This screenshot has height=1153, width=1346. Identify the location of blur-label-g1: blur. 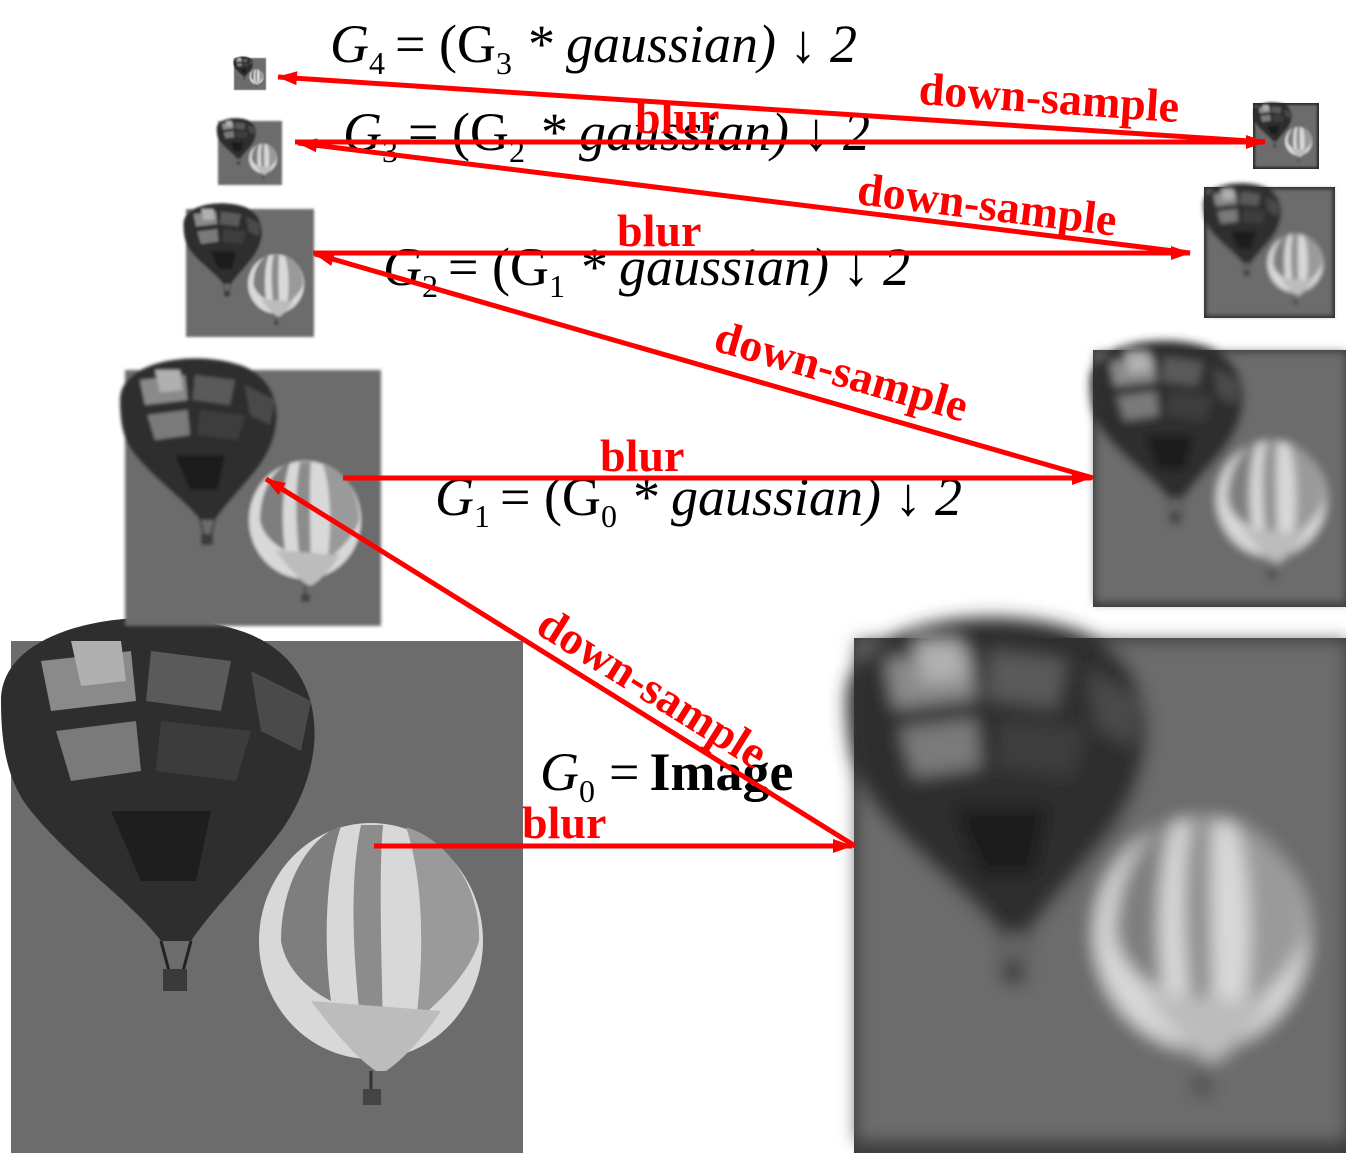
(642, 455).